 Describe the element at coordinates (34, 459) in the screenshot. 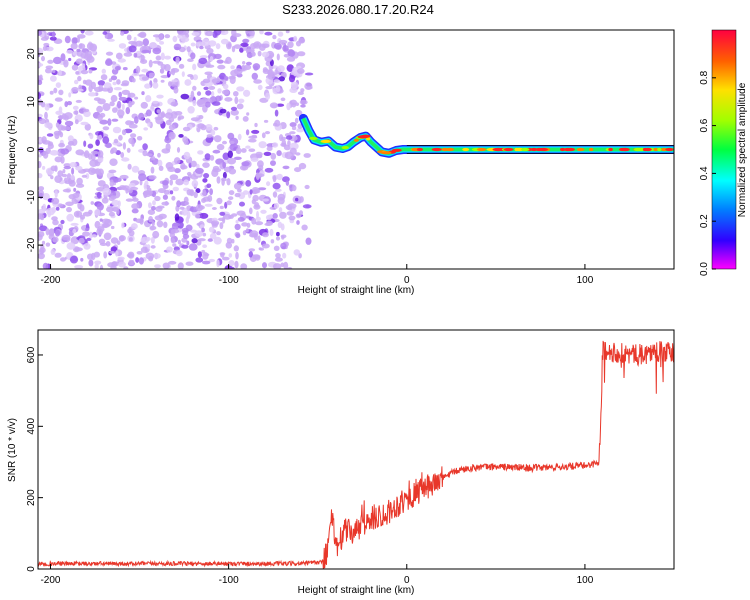

I see `snr-y-ticks: 0 200 400 600` at that location.